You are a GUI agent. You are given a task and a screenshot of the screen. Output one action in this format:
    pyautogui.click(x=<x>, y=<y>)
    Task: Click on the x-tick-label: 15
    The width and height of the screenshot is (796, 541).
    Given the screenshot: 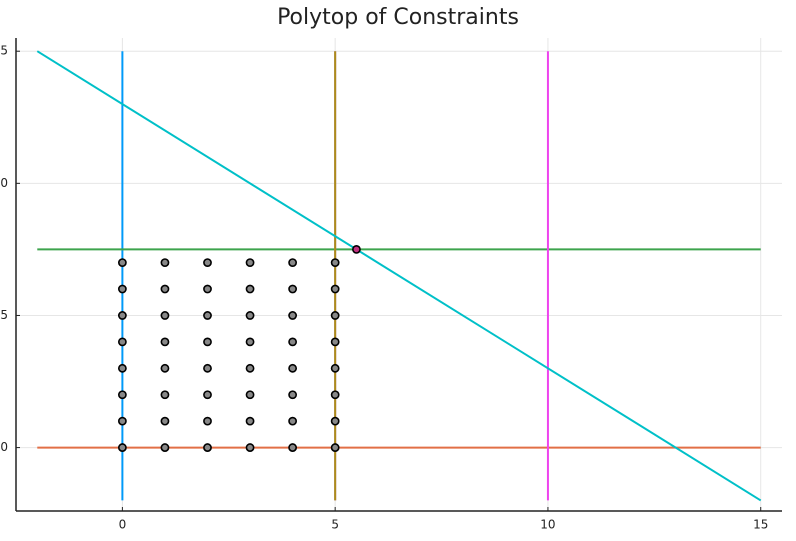 What is the action you would take?
    pyautogui.click(x=760, y=525)
    